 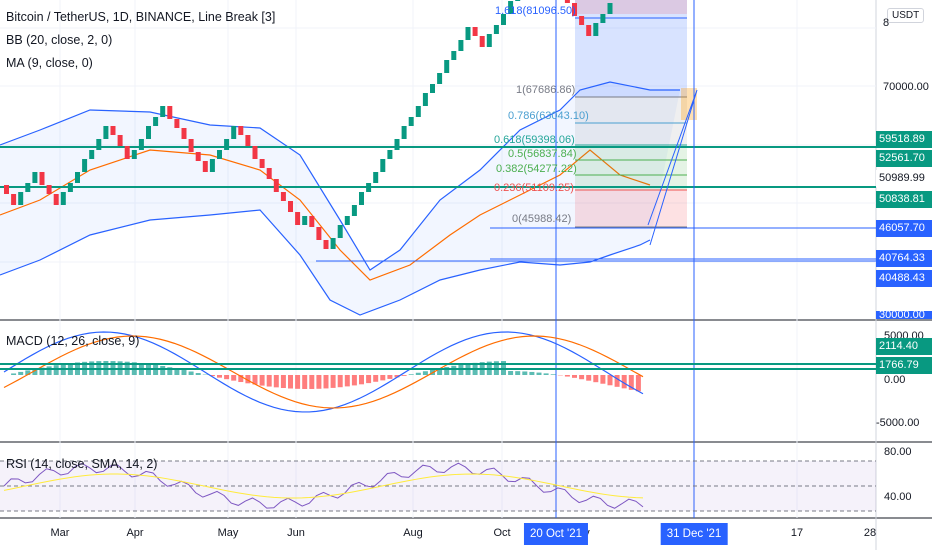 I want to click on price-label-50989: 50989.99, so click(x=904, y=178).